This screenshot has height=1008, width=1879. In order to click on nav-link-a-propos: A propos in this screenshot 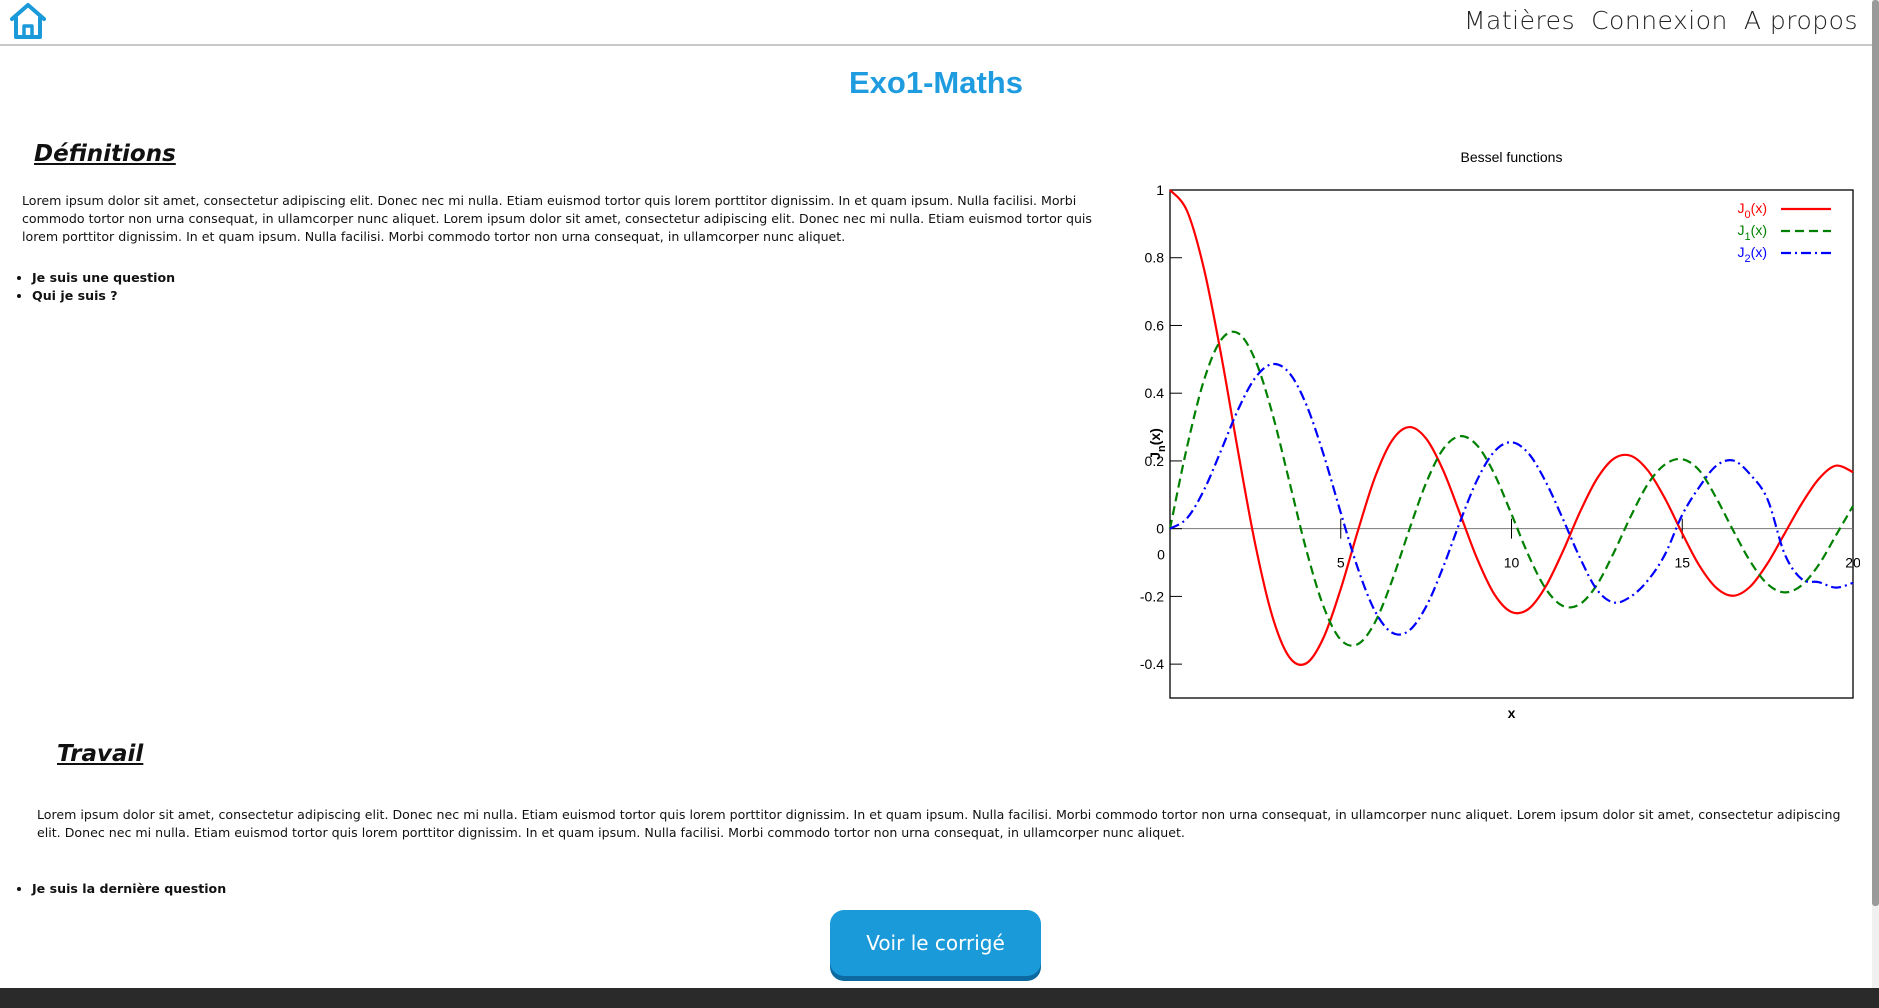, I will do `click(1800, 20)`.